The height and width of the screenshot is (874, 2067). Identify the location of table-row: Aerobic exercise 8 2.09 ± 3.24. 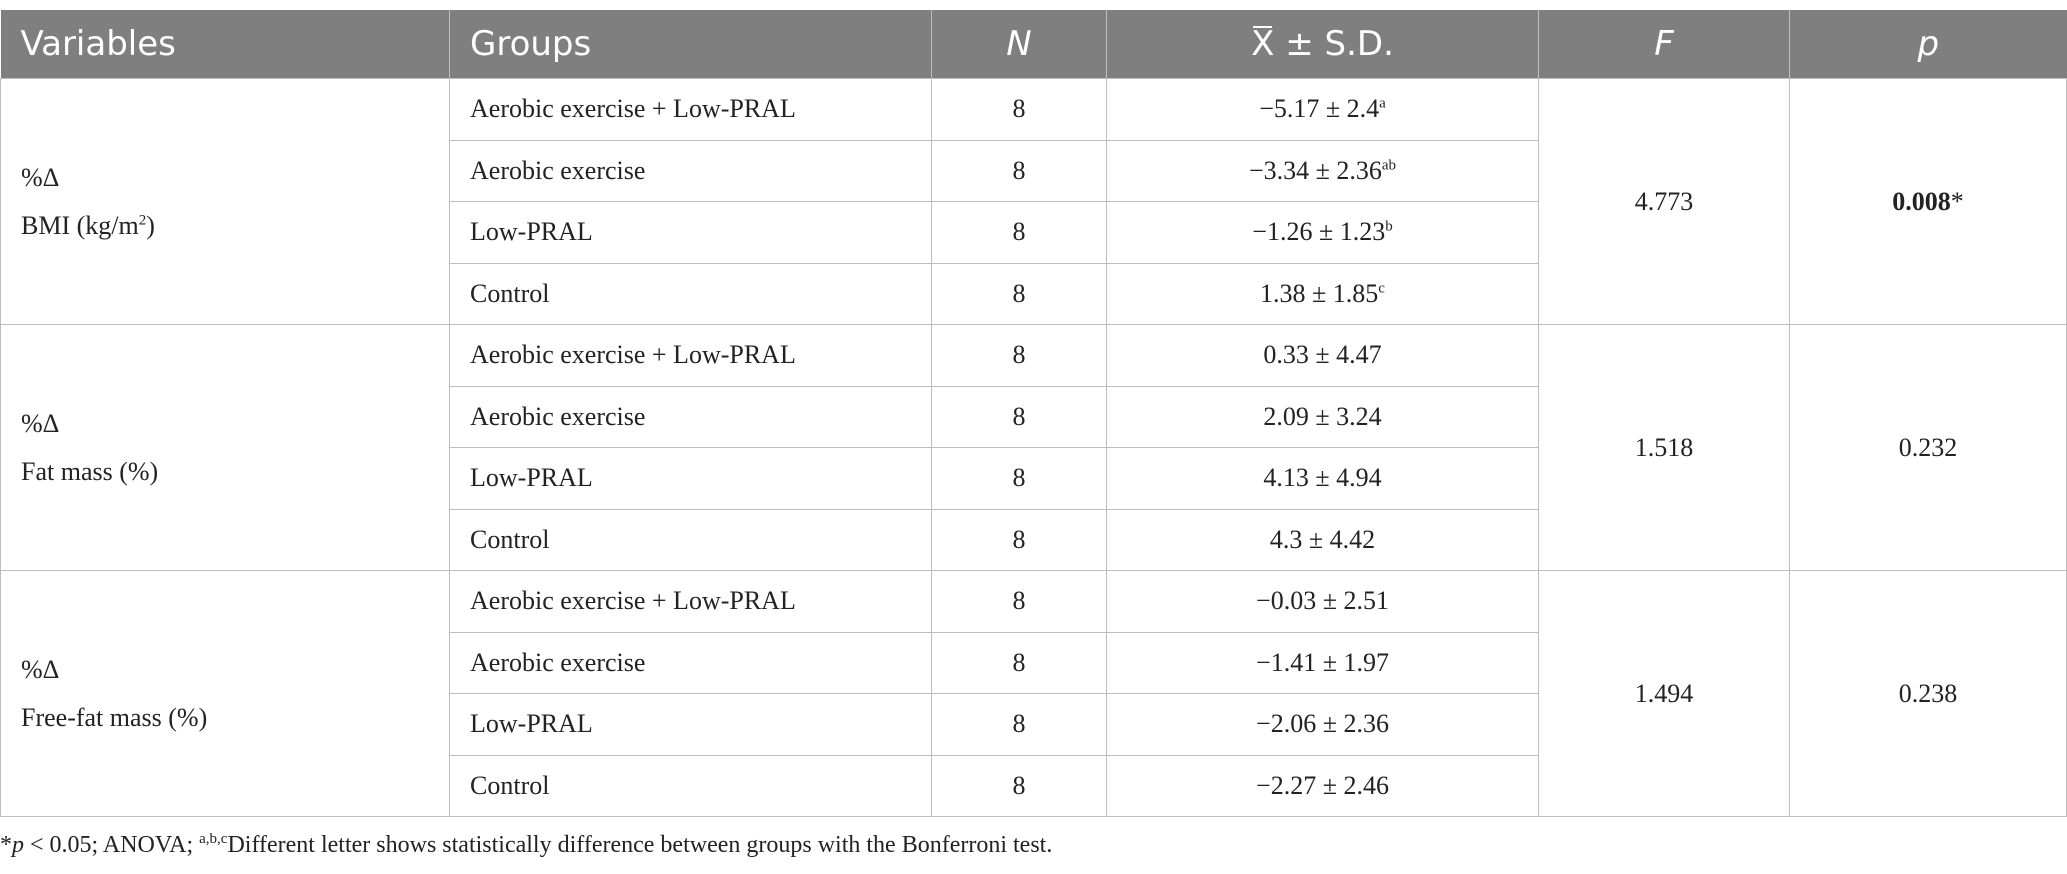
(1034, 416).